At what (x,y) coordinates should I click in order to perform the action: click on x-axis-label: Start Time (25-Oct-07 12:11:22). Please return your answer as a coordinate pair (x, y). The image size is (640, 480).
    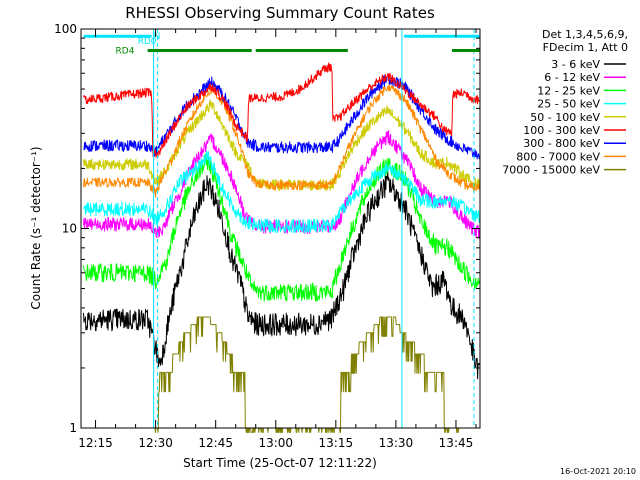
    Looking at the image, I should click on (280, 463).